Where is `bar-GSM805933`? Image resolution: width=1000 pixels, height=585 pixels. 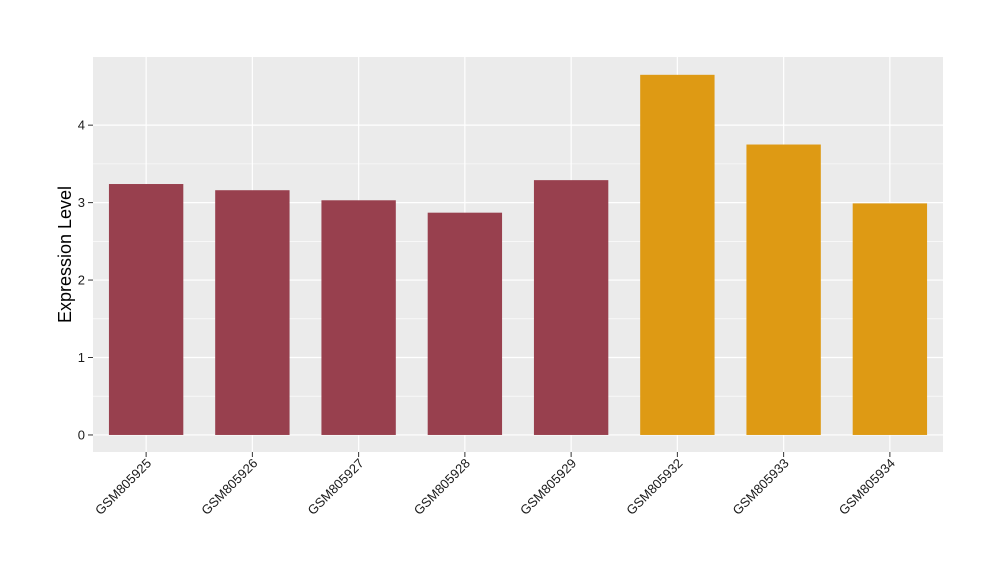 bar-GSM805933 is located at coordinates (783, 289).